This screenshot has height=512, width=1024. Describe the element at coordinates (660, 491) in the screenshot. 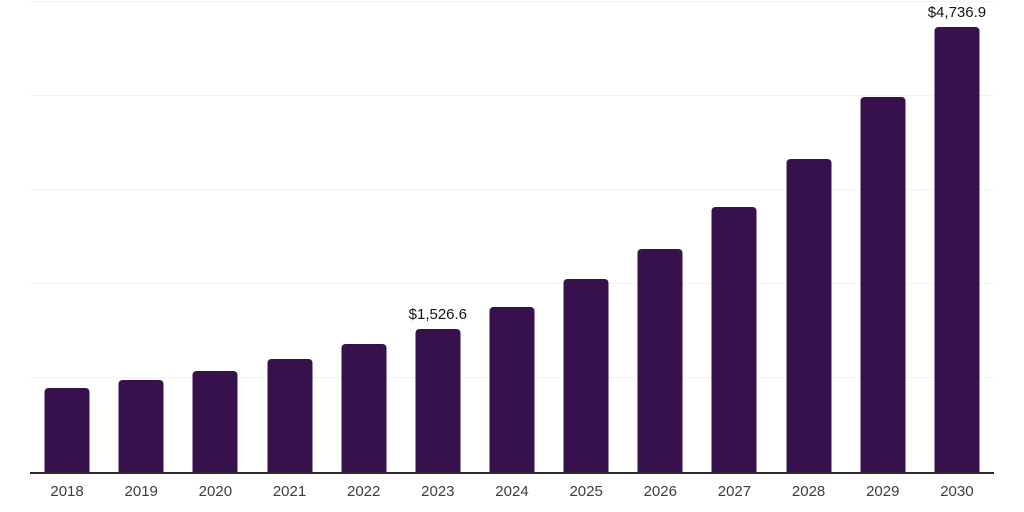

I see `x-tick-label-2026: 2026` at that location.